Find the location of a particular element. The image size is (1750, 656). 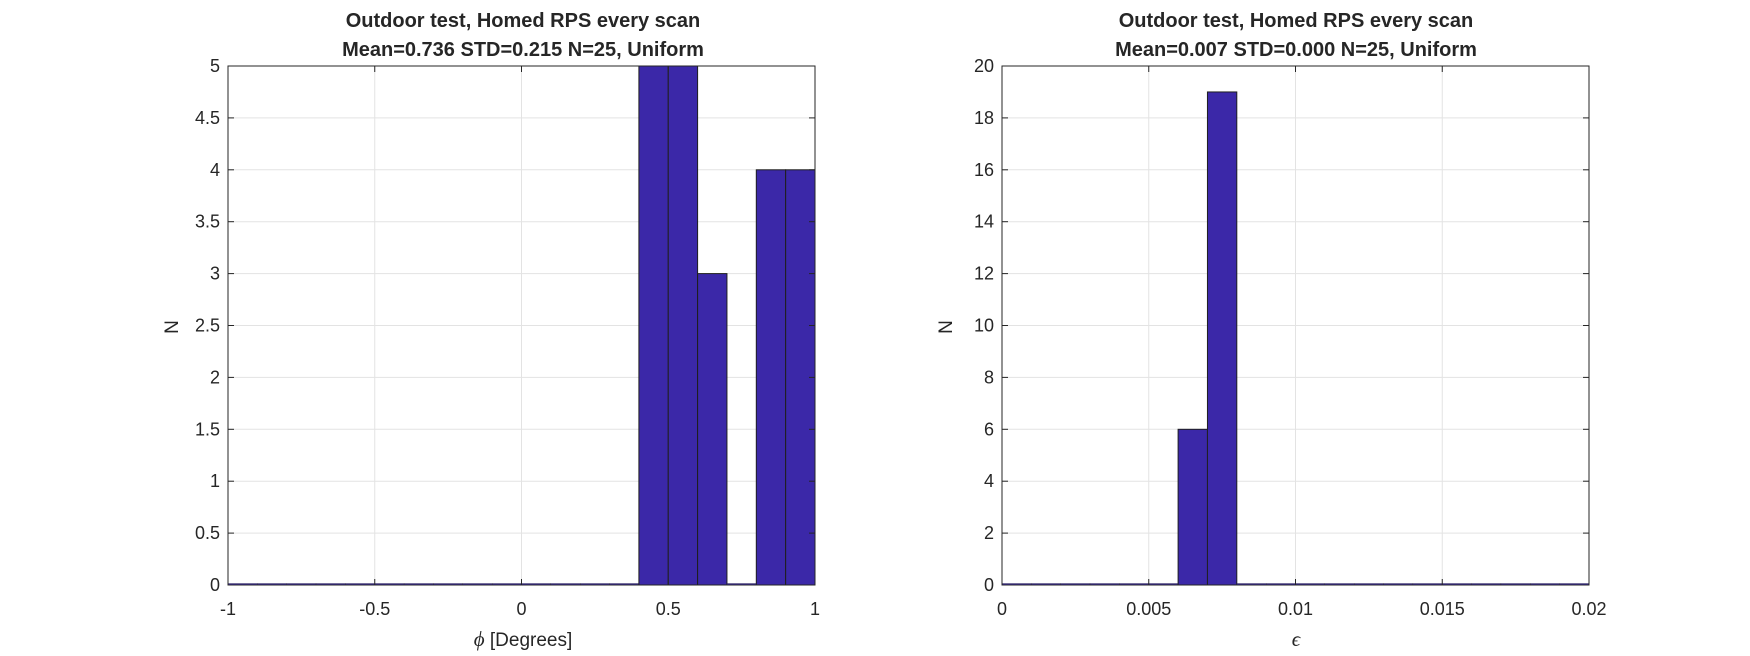

x-axis-unit: [Degrees] is located at coordinates (529, 640).